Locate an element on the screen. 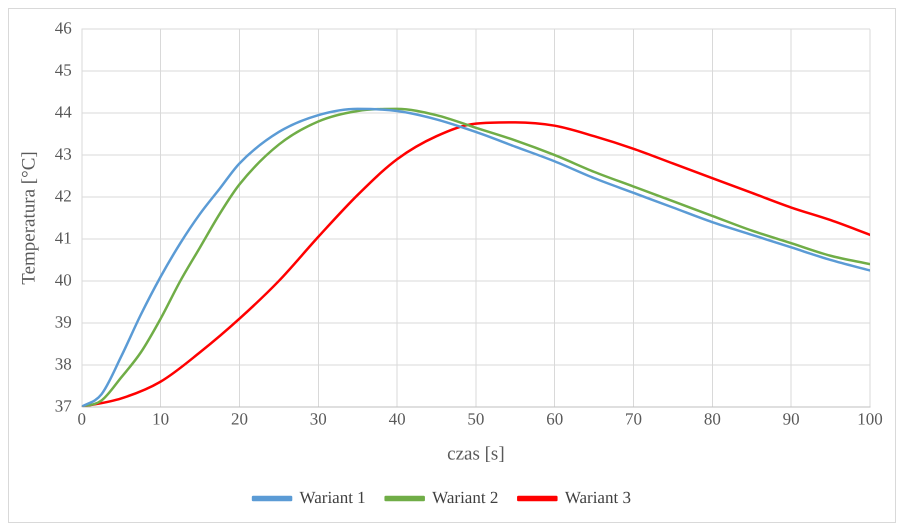 This screenshot has height=531, width=904. y-tick-label: 42 is located at coordinates (63, 196).